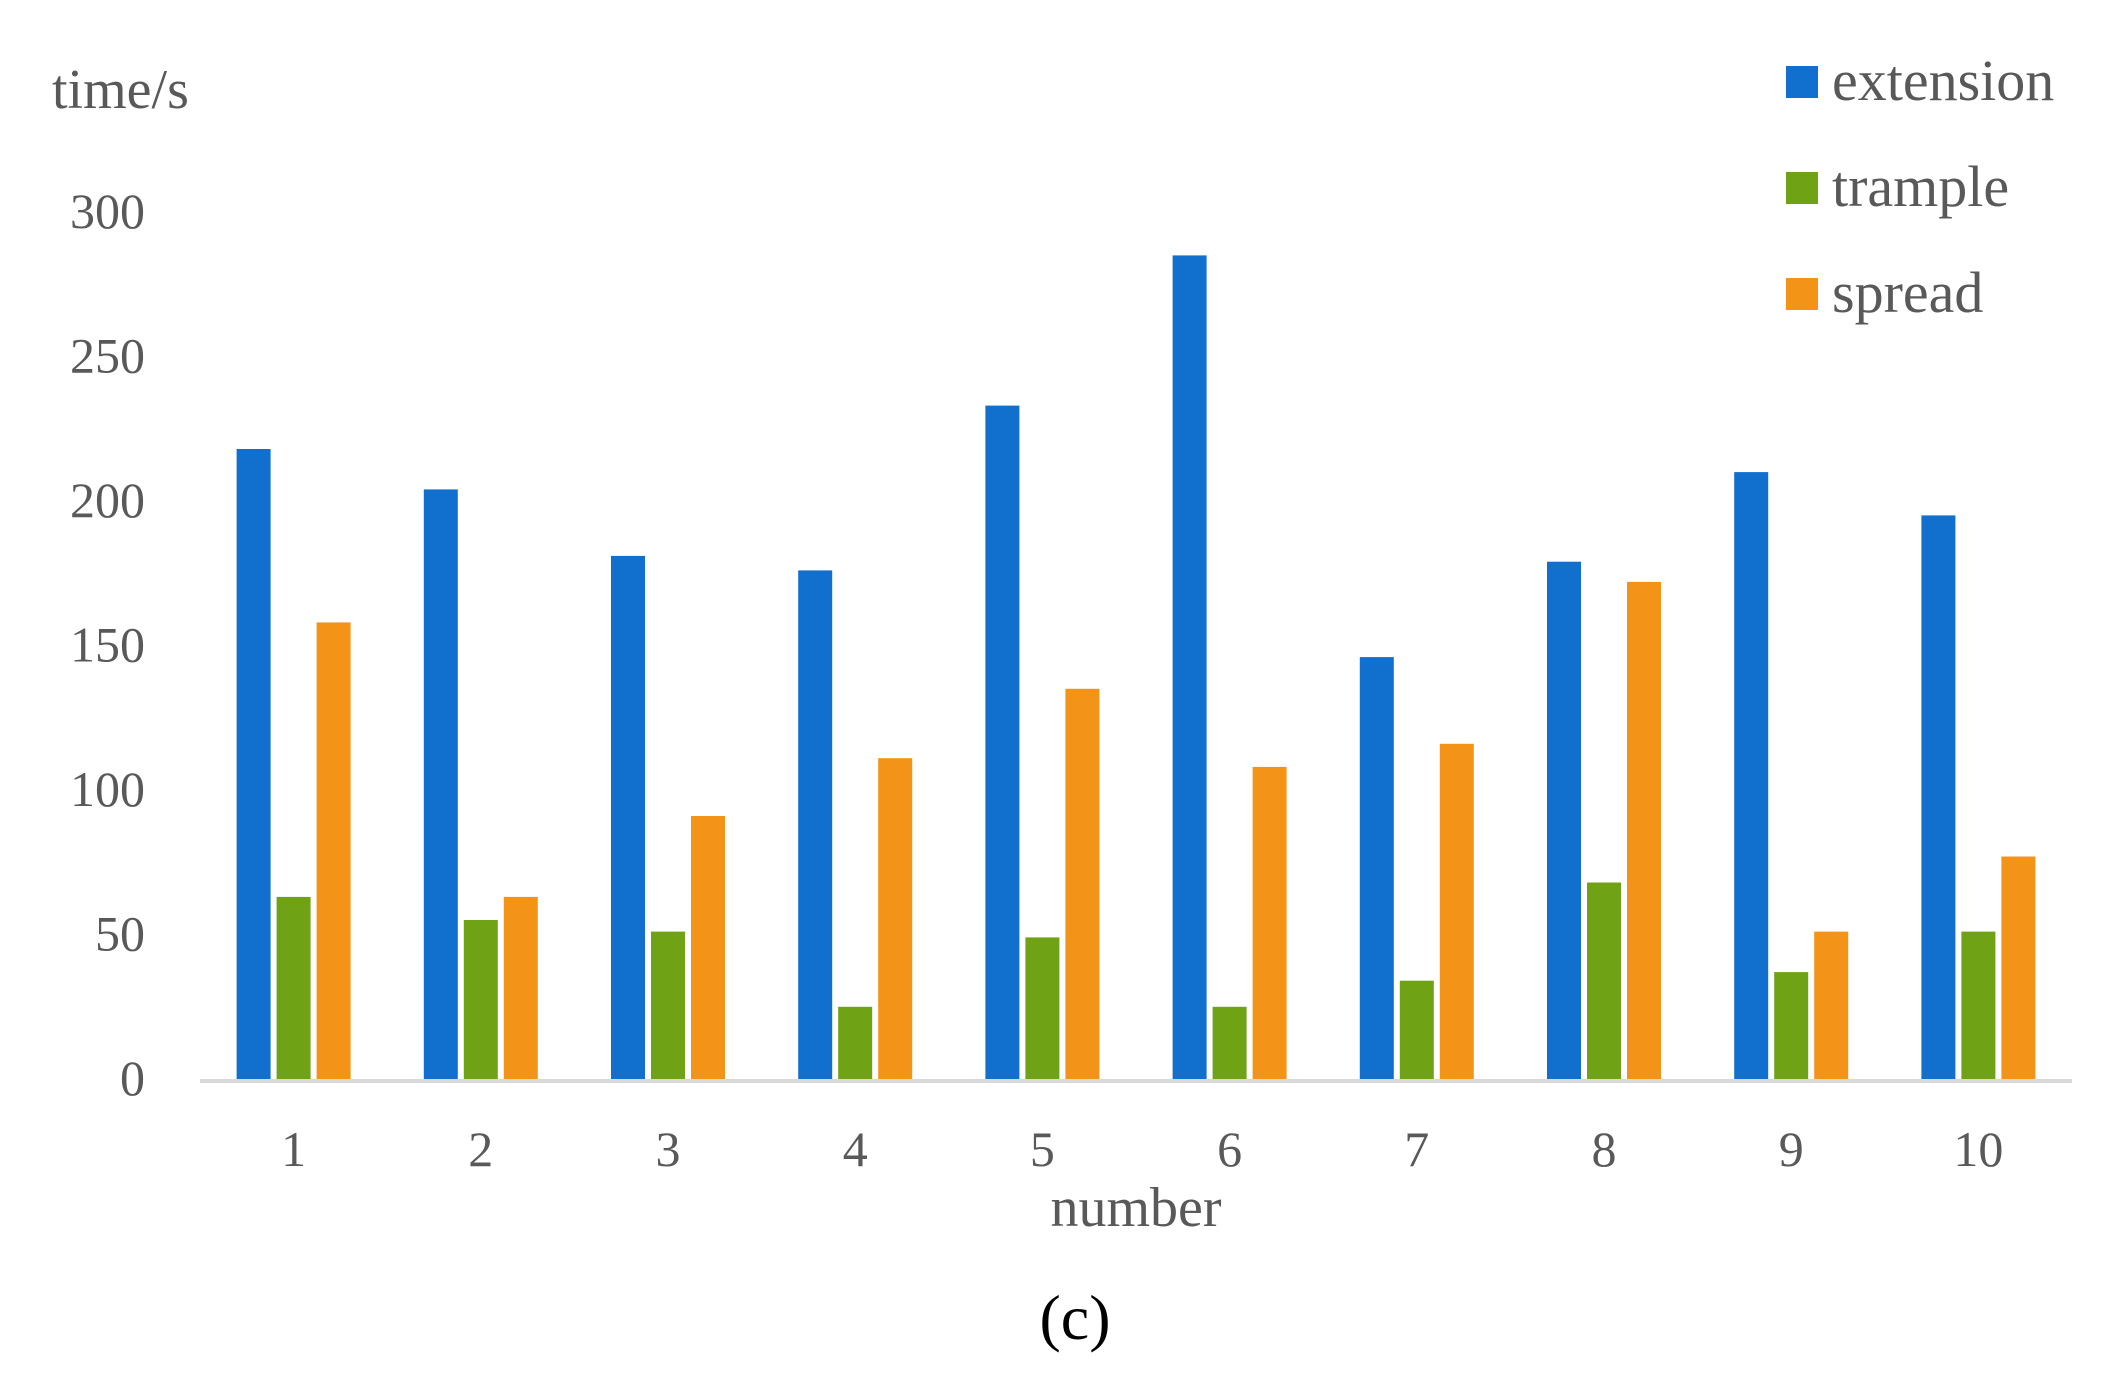 The height and width of the screenshot is (1389, 2120). I want to click on y-tick-label: 50, so click(120, 934).